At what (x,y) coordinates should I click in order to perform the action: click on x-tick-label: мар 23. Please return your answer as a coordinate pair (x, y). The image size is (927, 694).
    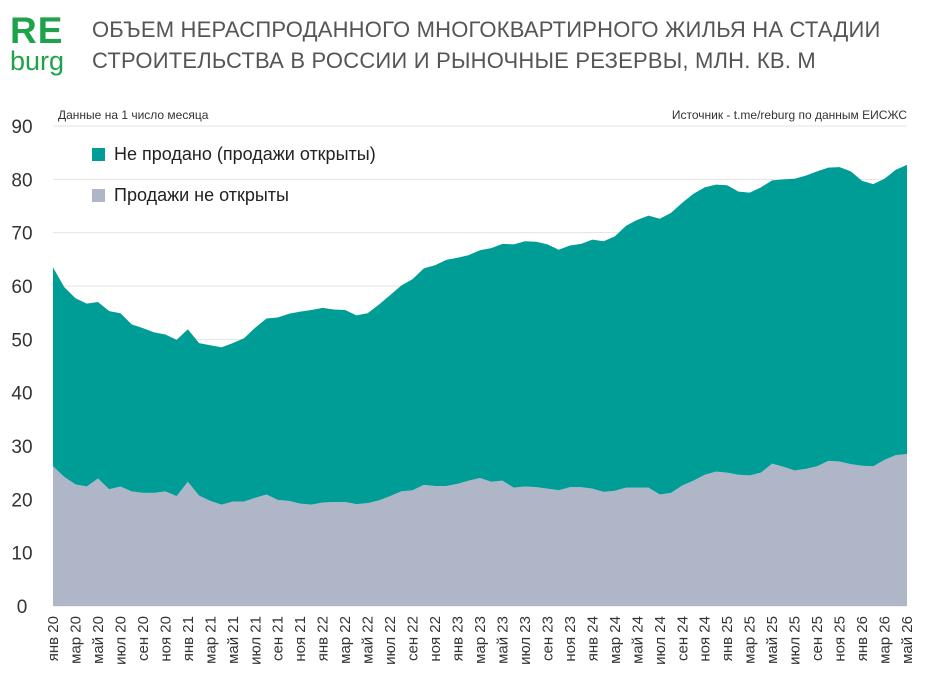
    Looking at the image, I should click on (480, 640).